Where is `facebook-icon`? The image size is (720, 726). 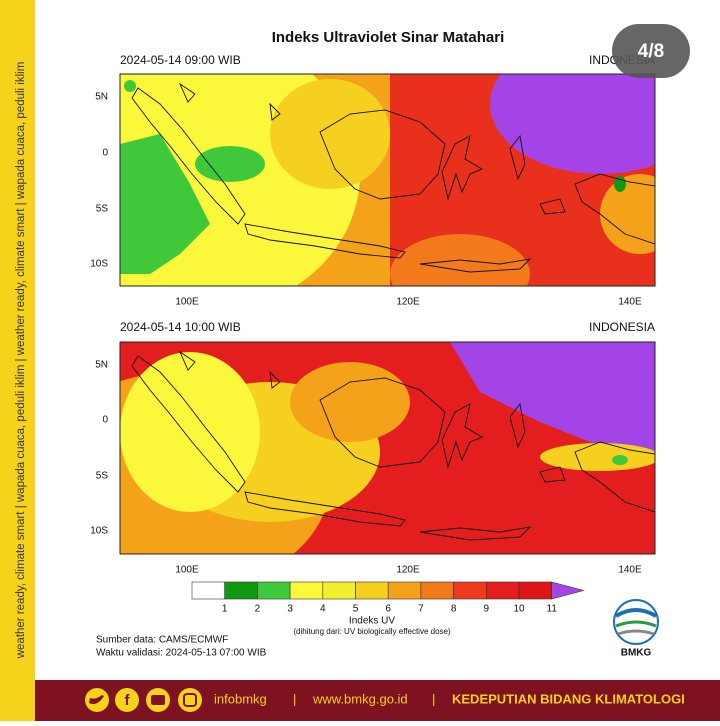
facebook-icon is located at coordinates (127, 700).